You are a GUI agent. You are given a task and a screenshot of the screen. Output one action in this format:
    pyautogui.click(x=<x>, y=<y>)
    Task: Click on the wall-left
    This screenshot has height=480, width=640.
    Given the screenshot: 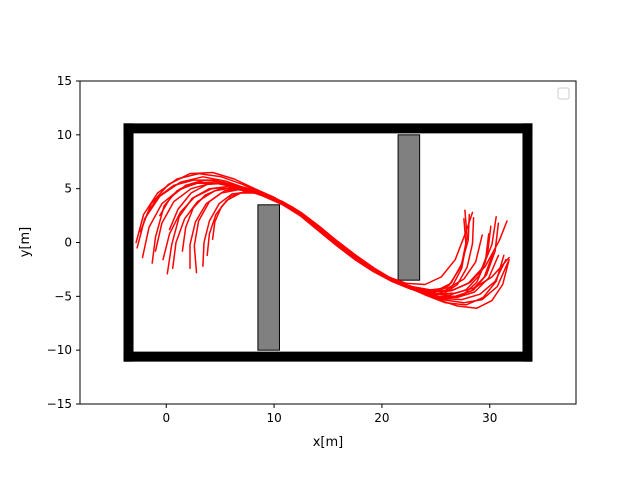 What is the action you would take?
    pyautogui.click(x=128, y=242)
    